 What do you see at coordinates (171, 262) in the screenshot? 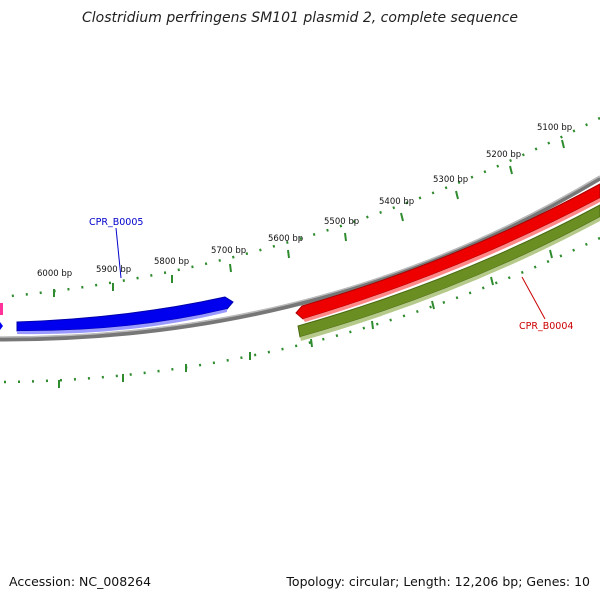
I see `tick-label-5800: 5800 bp` at bounding box center [171, 262].